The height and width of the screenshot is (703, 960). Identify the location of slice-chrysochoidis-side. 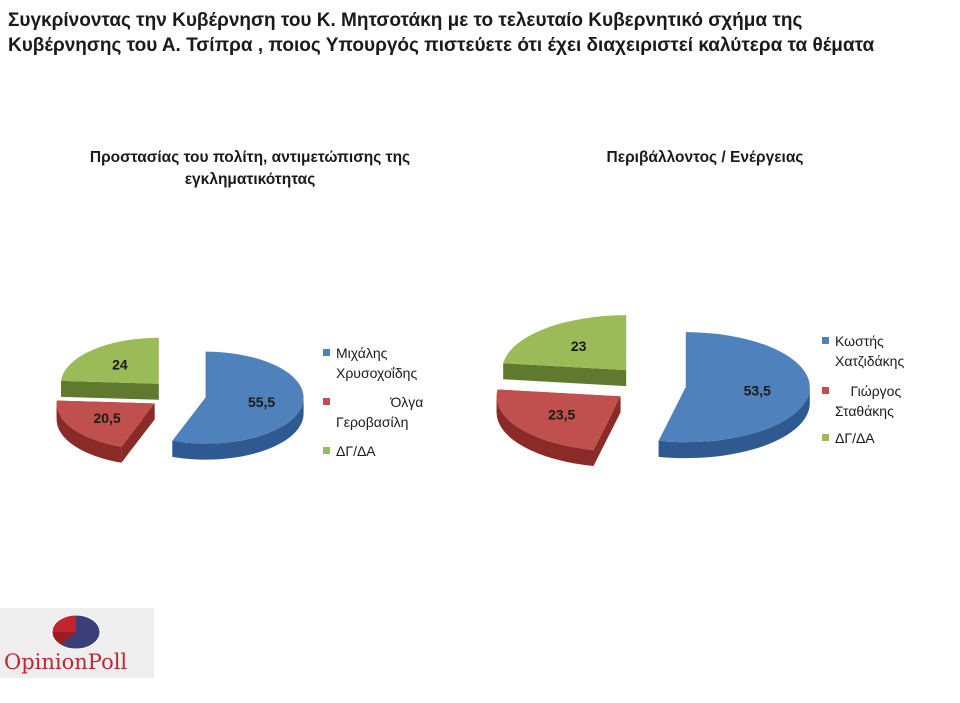
(238, 428).